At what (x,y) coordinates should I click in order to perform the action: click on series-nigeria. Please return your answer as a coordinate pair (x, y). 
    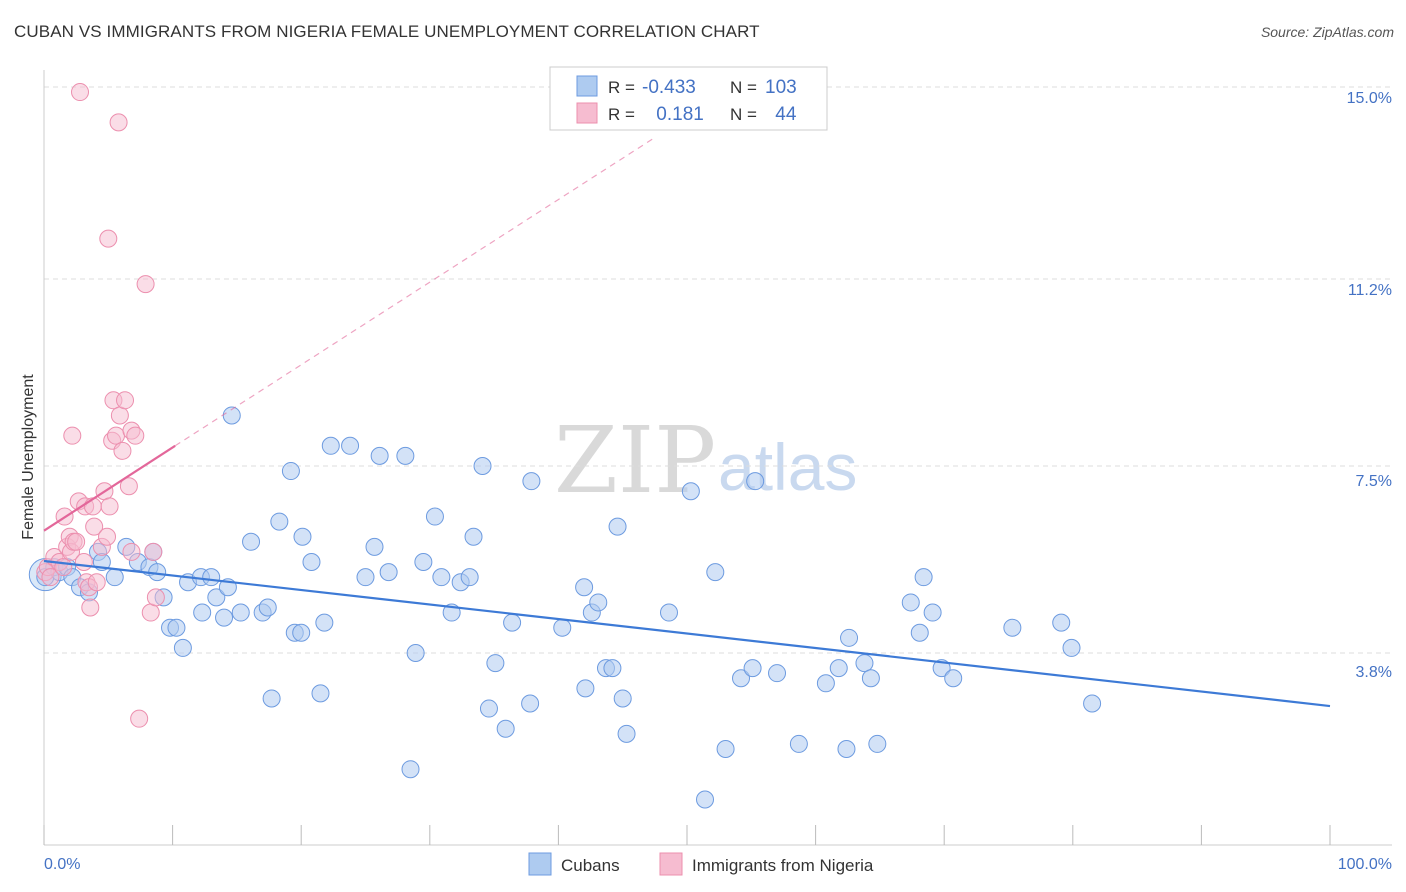
    Looking at the image, I should click on (100, 405).